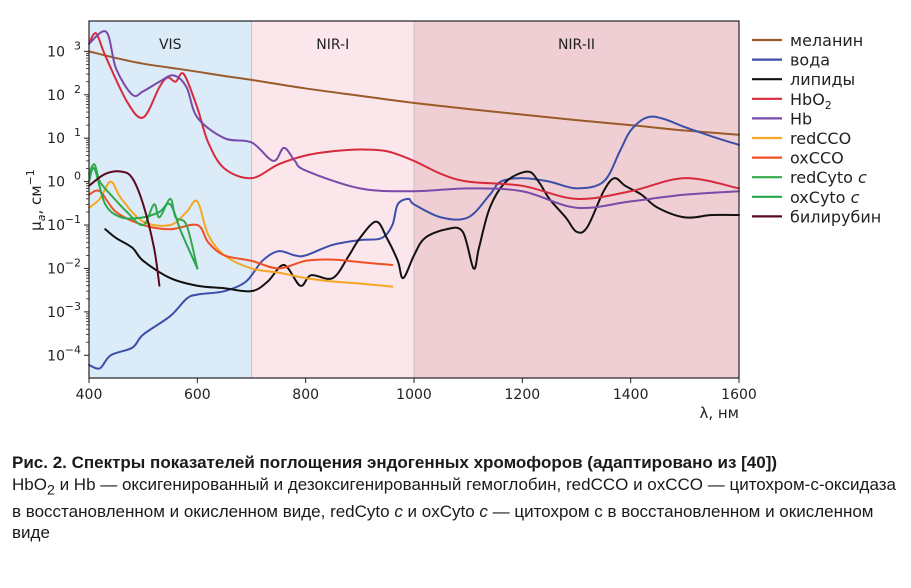 Image resolution: width=911 pixels, height=588 pixels. What do you see at coordinates (36, 226) in the screenshot?
I see `y-axis-label-main: μ` at bounding box center [36, 226].